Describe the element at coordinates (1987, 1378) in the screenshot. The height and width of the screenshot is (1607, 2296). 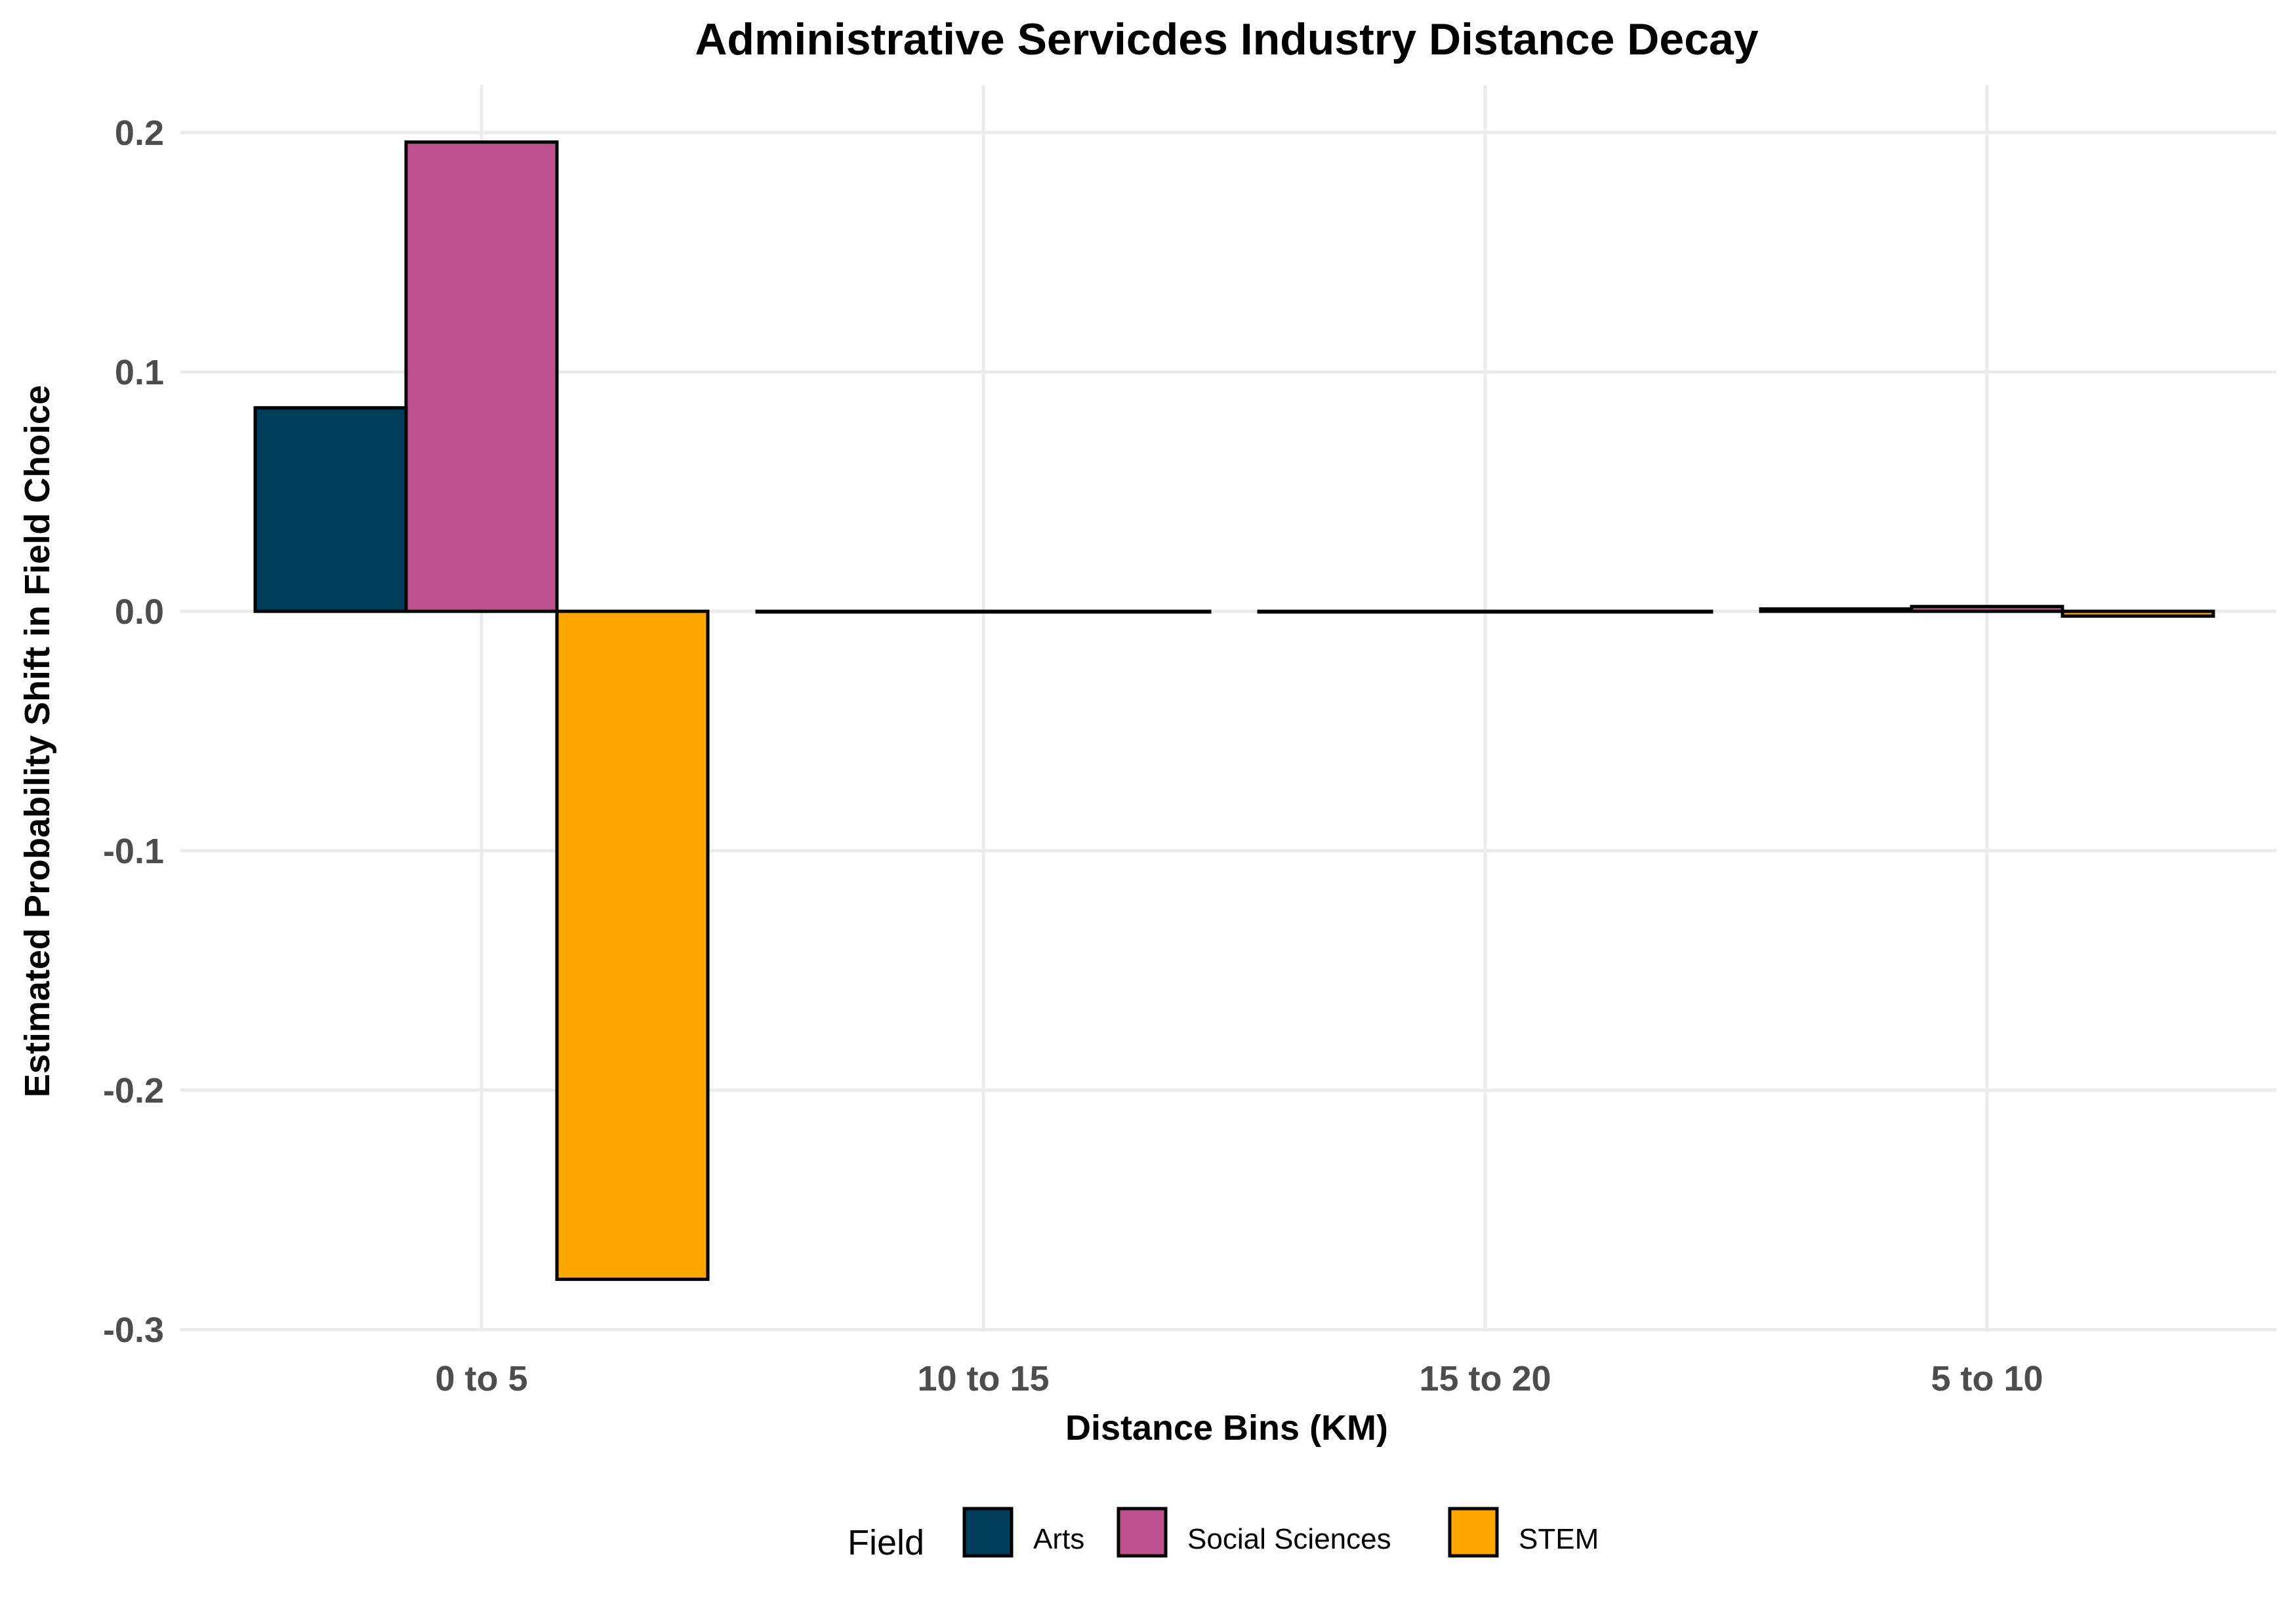
I see `x-tick-label: 5 to 10` at that location.